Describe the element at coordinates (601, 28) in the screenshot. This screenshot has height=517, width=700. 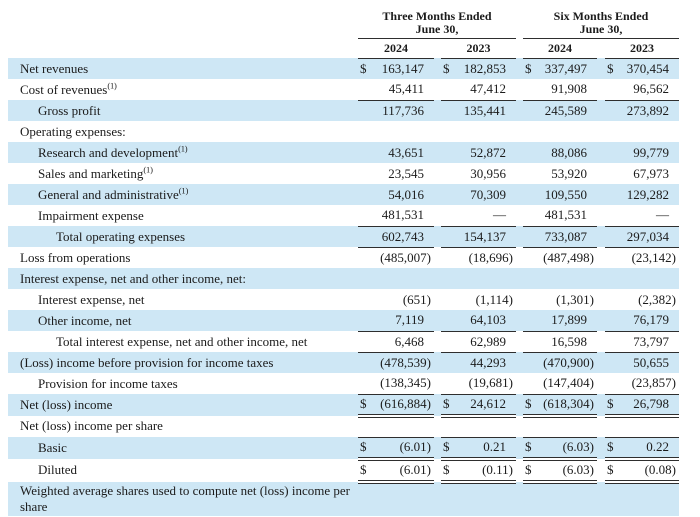
I see `period-title-line2: June 30,` at that location.